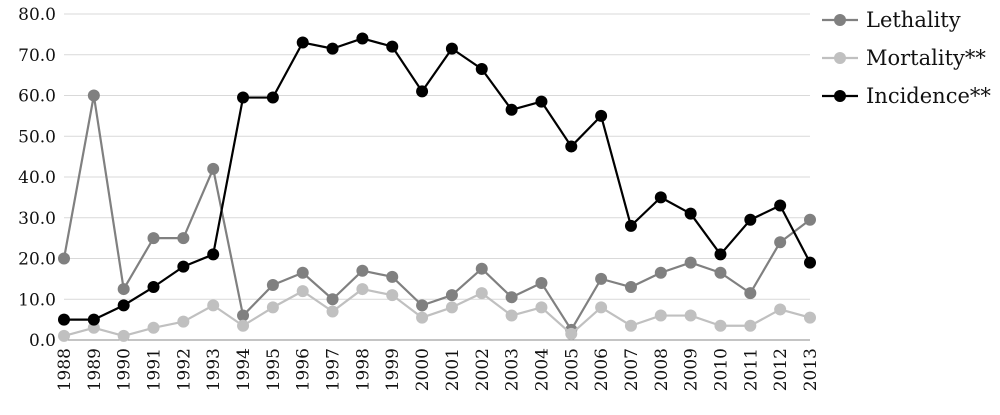  I want to click on x-tick-label: 2013, so click(811, 369).